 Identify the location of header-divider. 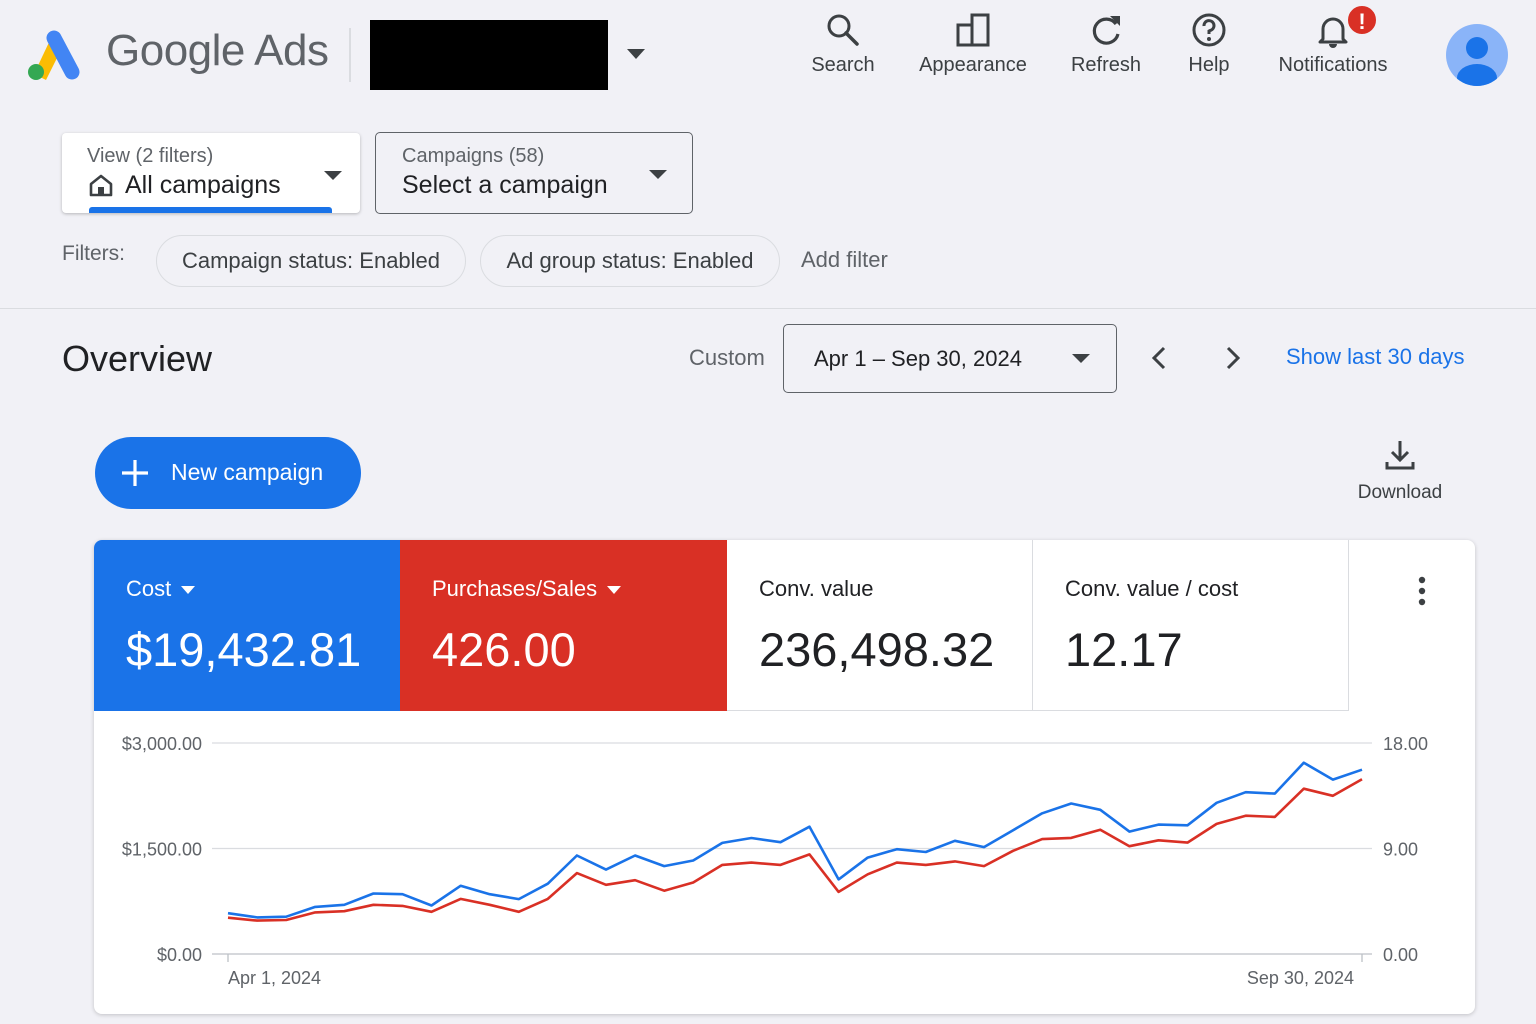
(350, 55).